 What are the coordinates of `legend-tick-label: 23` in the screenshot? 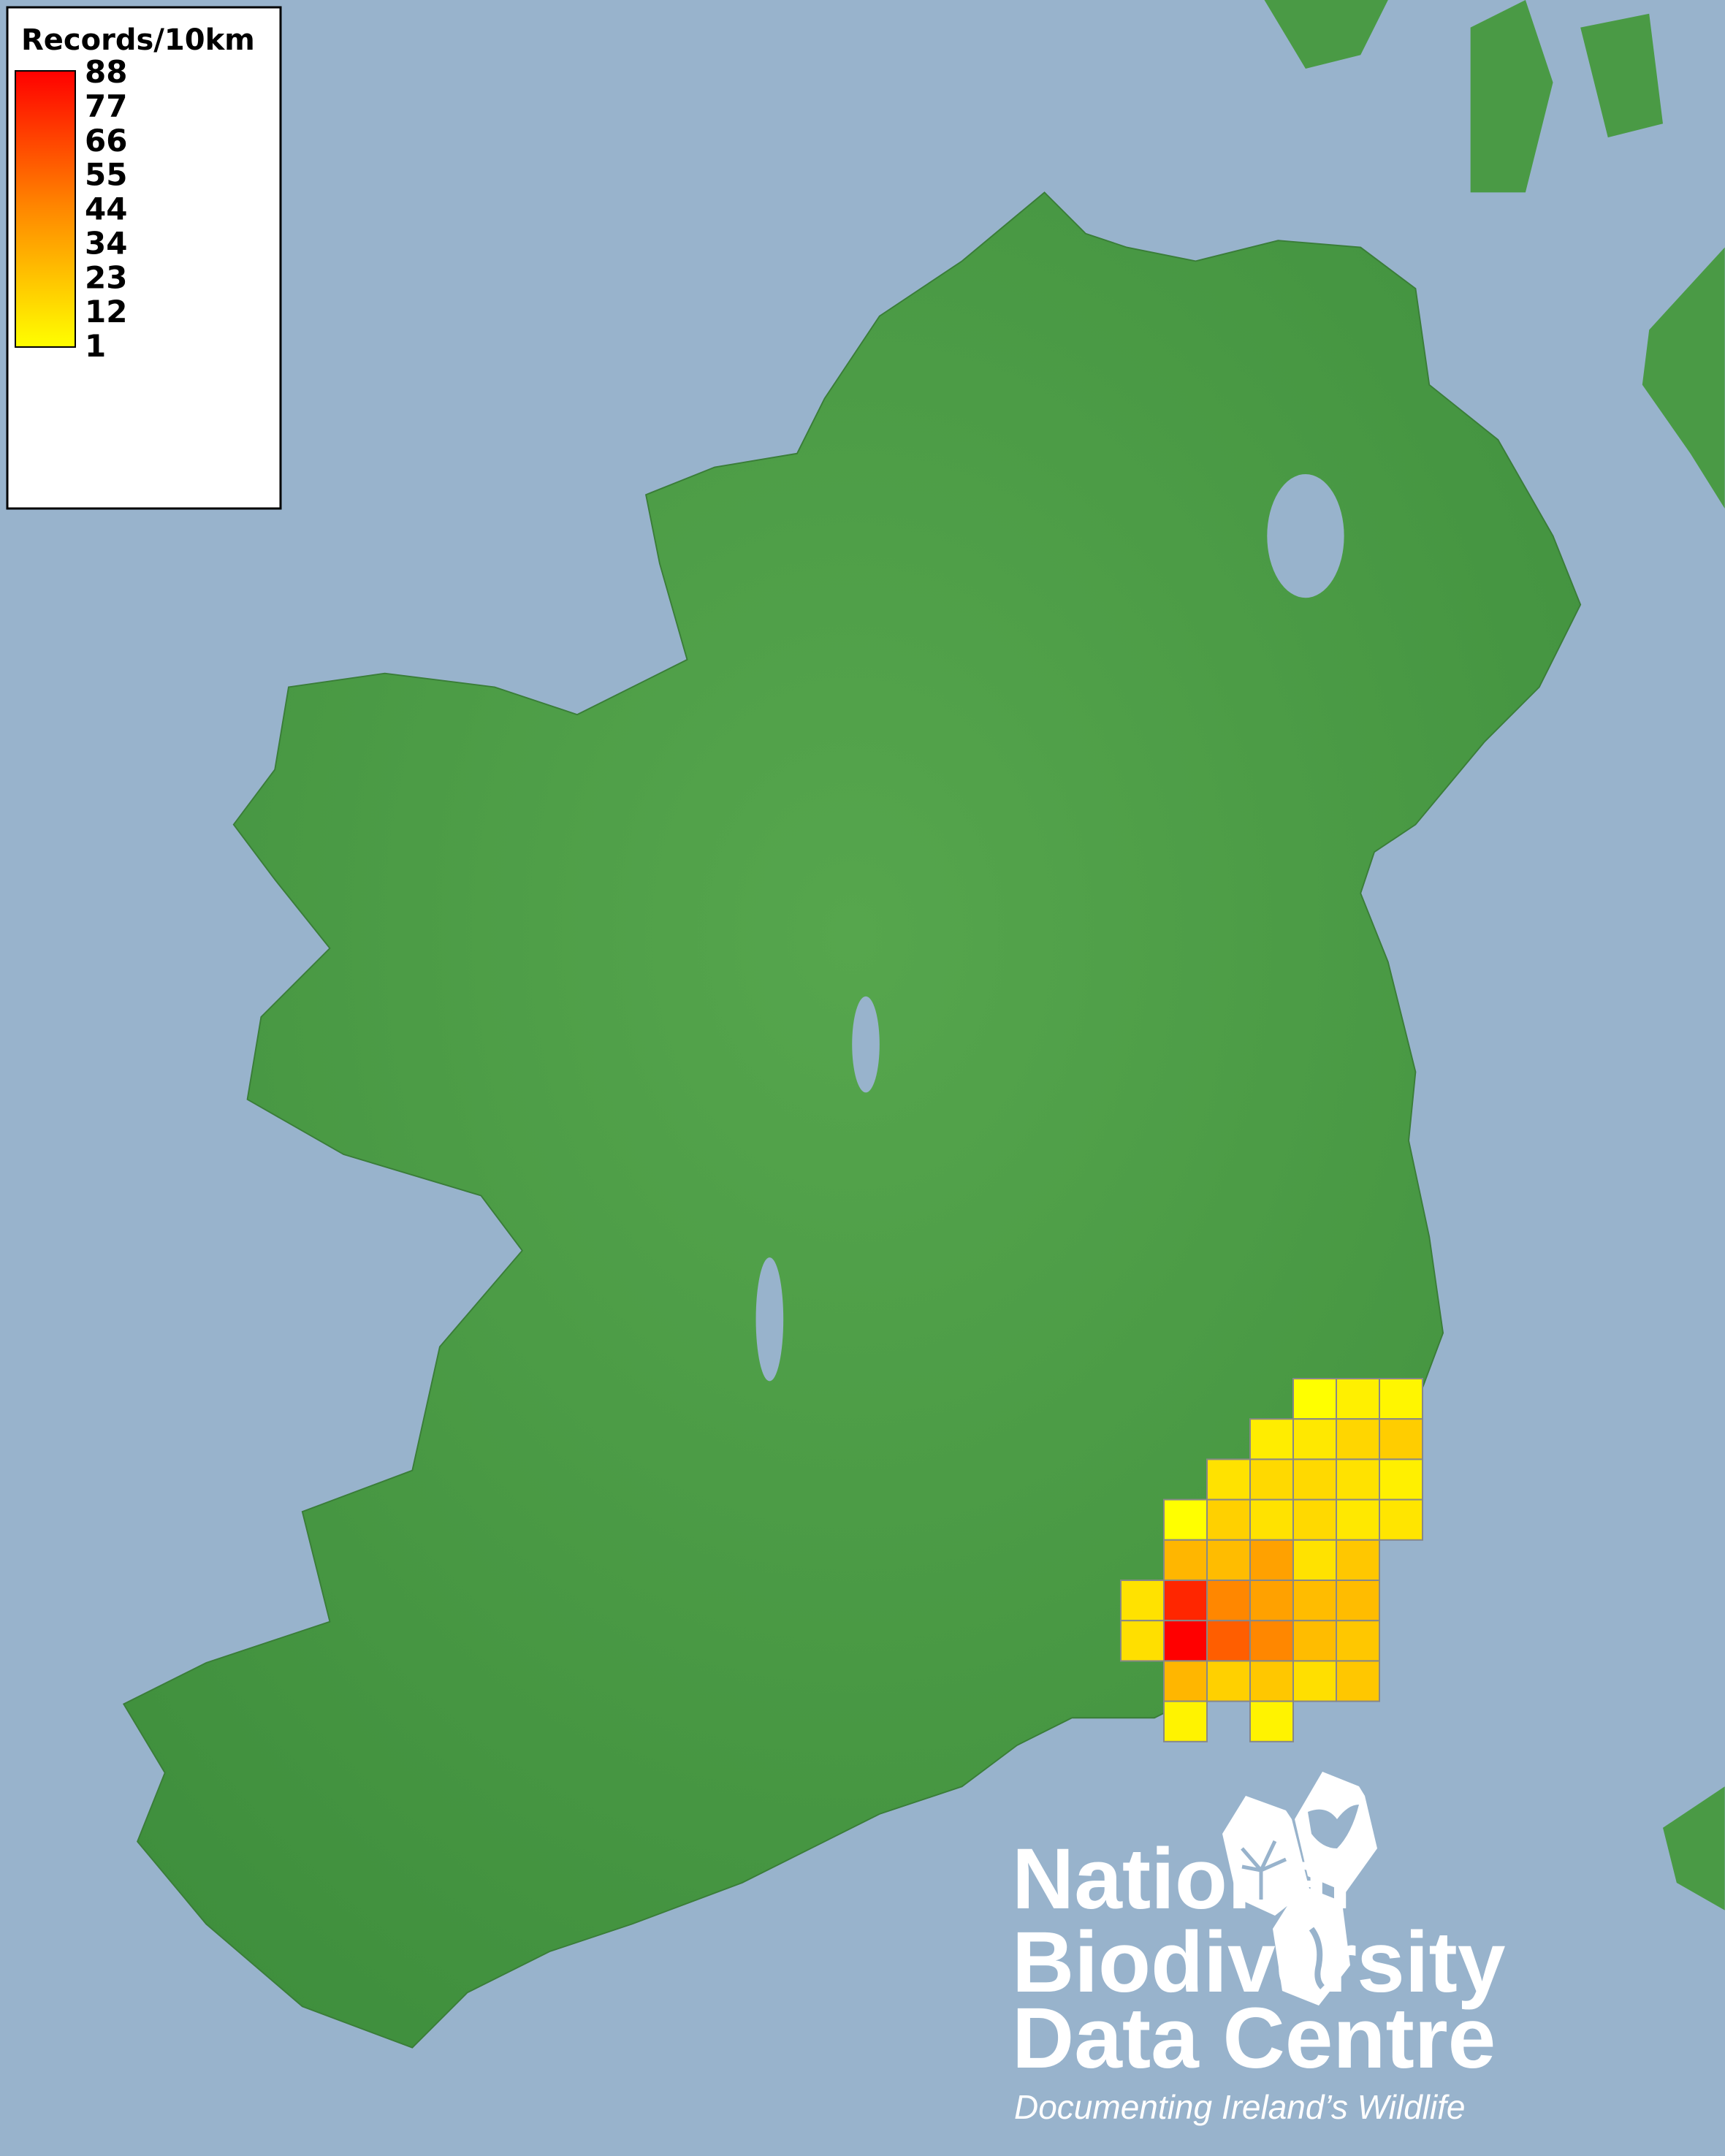 It's located at (106, 277).